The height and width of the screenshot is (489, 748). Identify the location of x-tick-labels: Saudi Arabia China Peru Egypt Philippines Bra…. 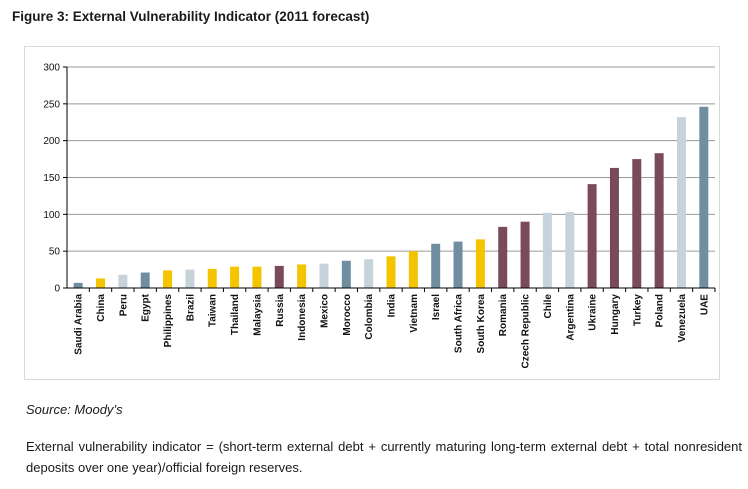
(392, 330).